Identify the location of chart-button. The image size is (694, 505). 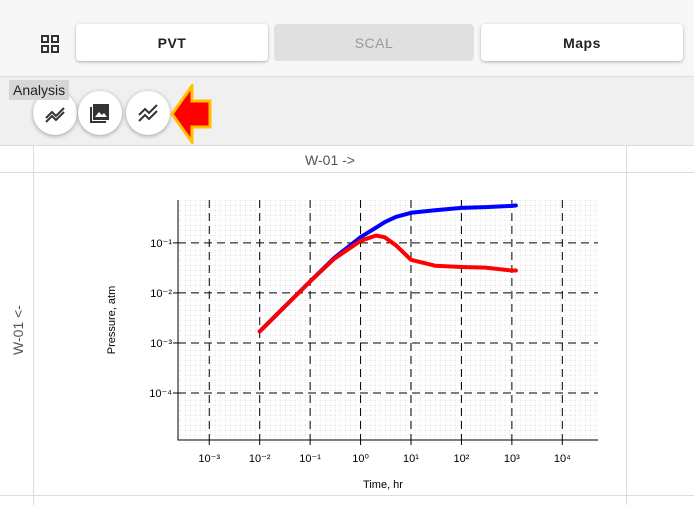
(148, 113).